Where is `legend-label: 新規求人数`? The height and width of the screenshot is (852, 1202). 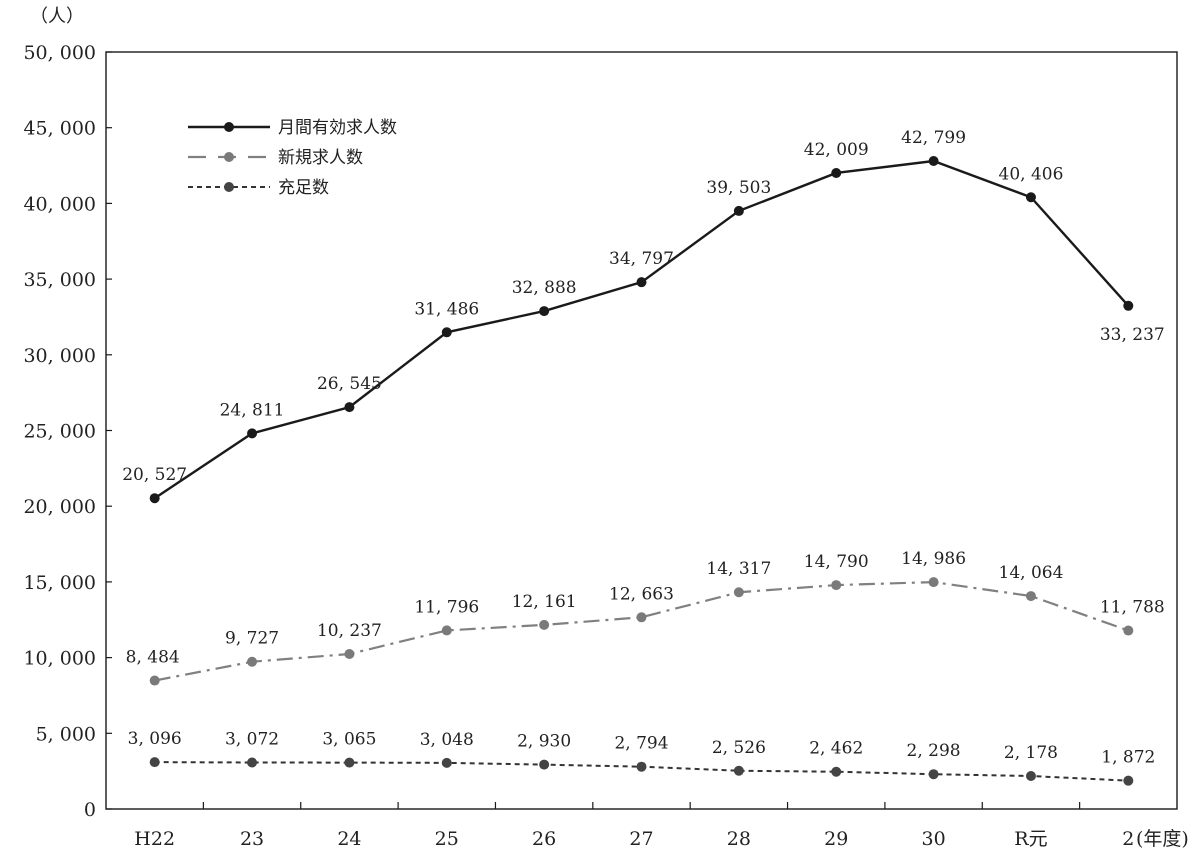
legend-label: 新規求人数 is located at coordinates (320, 158).